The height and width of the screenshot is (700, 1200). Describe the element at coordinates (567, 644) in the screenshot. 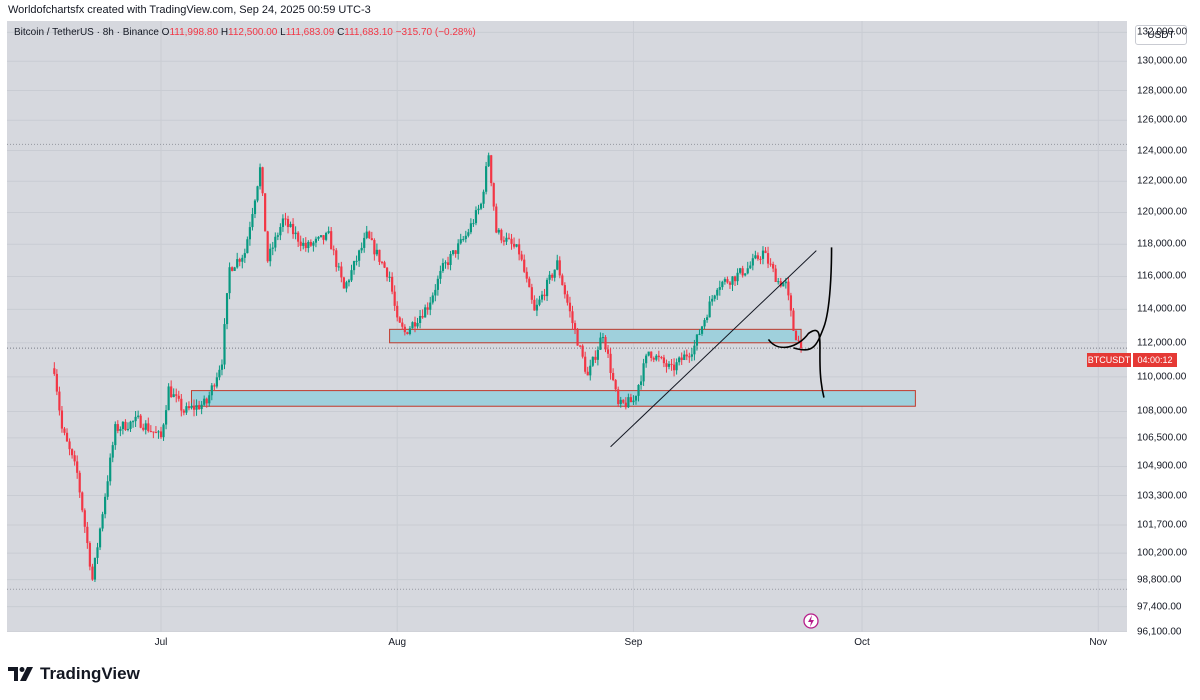

I see `time-axis: Jul Aug Sep Oct Nov` at that location.